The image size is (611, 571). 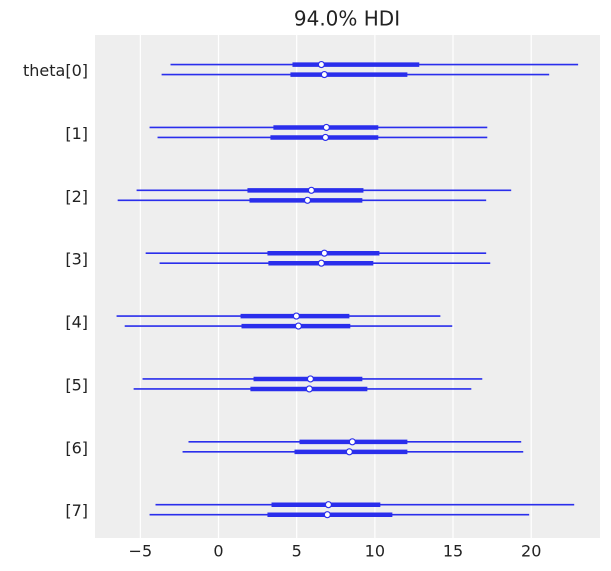 I want to click on x-tick-label: 15, so click(x=453, y=551).